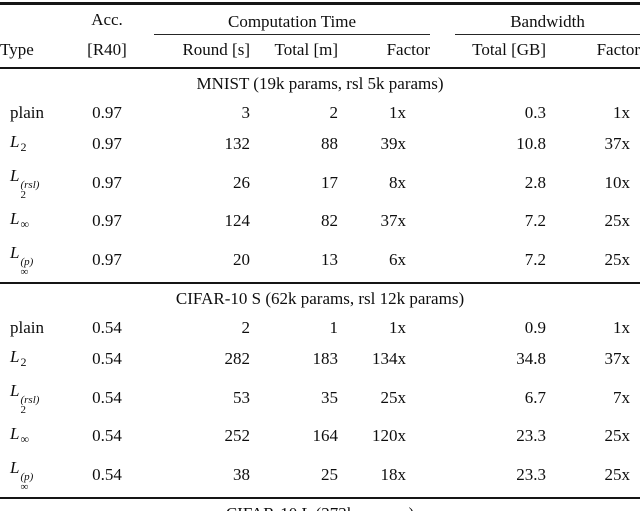 Image resolution: width=640 pixels, height=511 pixels. Describe the element at coordinates (329, 182) in the screenshot. I see `total-m-cell: 17` at that location.